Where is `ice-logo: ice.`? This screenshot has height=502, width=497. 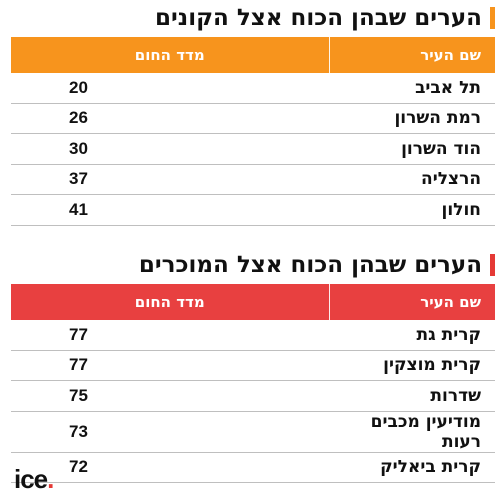 ice-logo: ice. is located at coordinates (34, 479).